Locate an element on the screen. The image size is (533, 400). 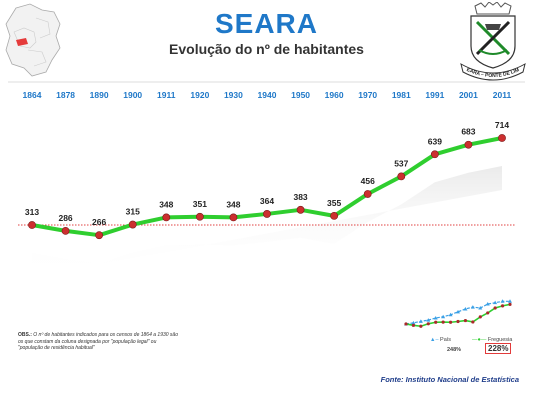
data-label: 364 is located at coordinates (267, 201).